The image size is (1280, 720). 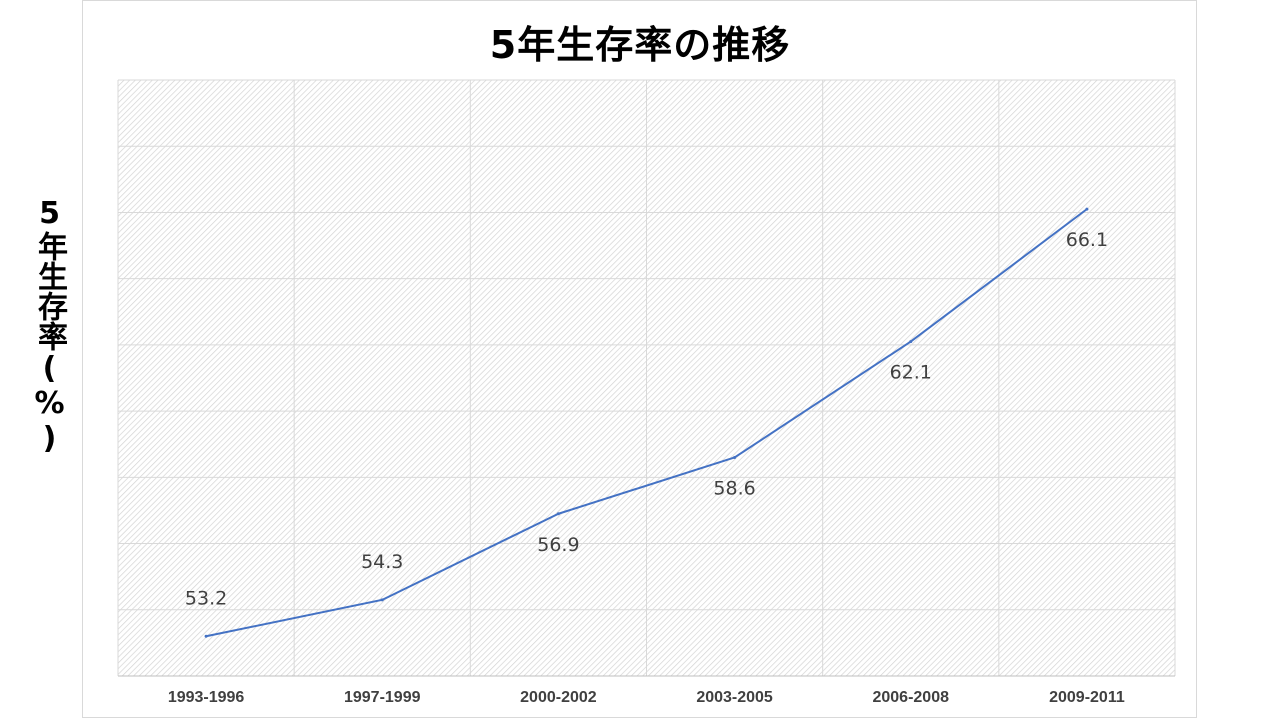 I want to click on x-tick-label: 2006-2008, so click(x=910, y=697).